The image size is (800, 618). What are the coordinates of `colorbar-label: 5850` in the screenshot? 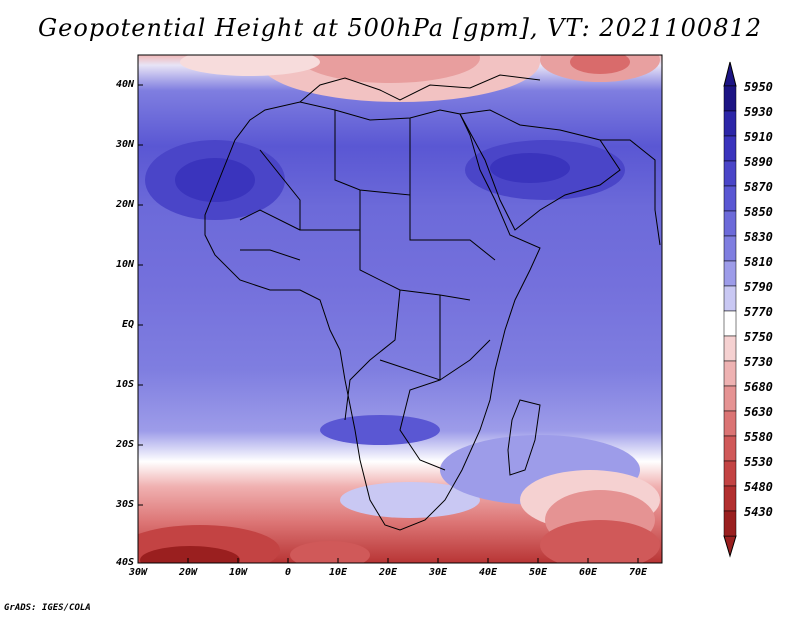 It's located at (758, 212).